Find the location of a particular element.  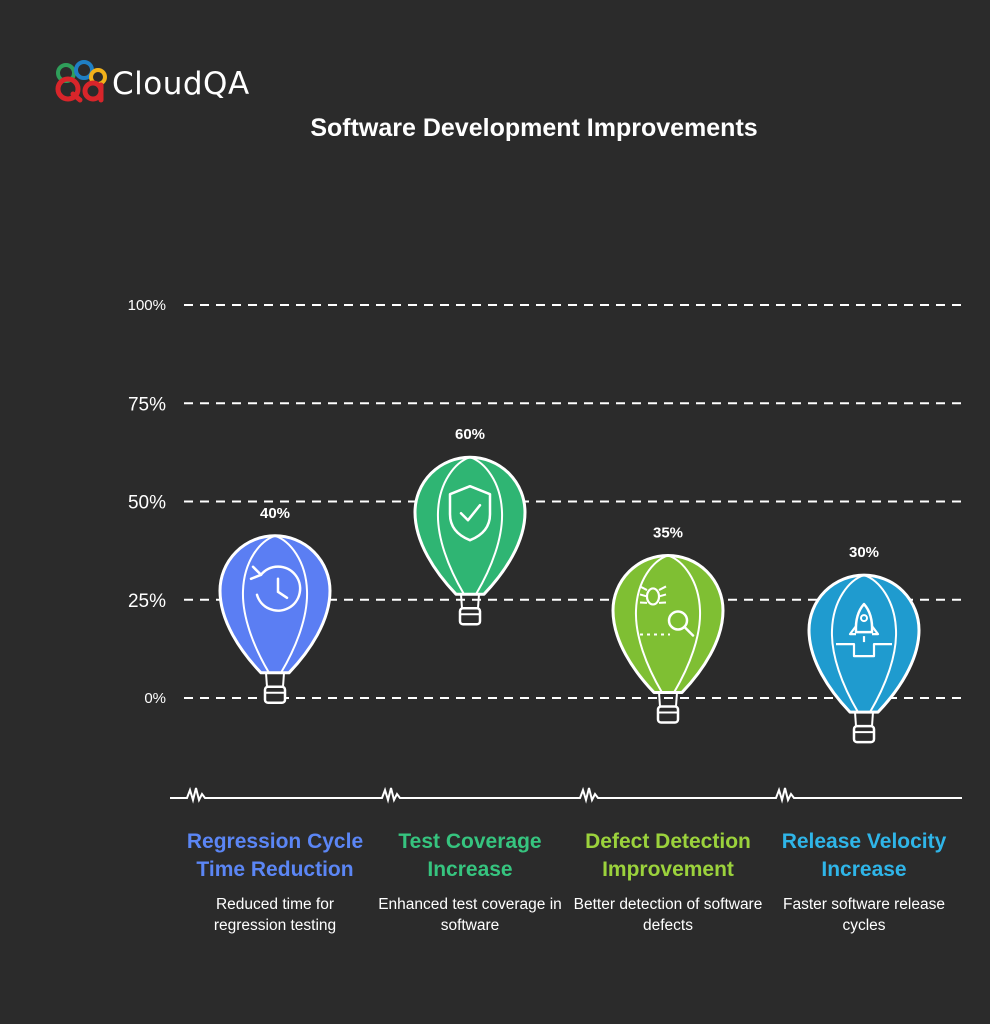

y-tick-label: 25% is located at coordinates (147, 601).